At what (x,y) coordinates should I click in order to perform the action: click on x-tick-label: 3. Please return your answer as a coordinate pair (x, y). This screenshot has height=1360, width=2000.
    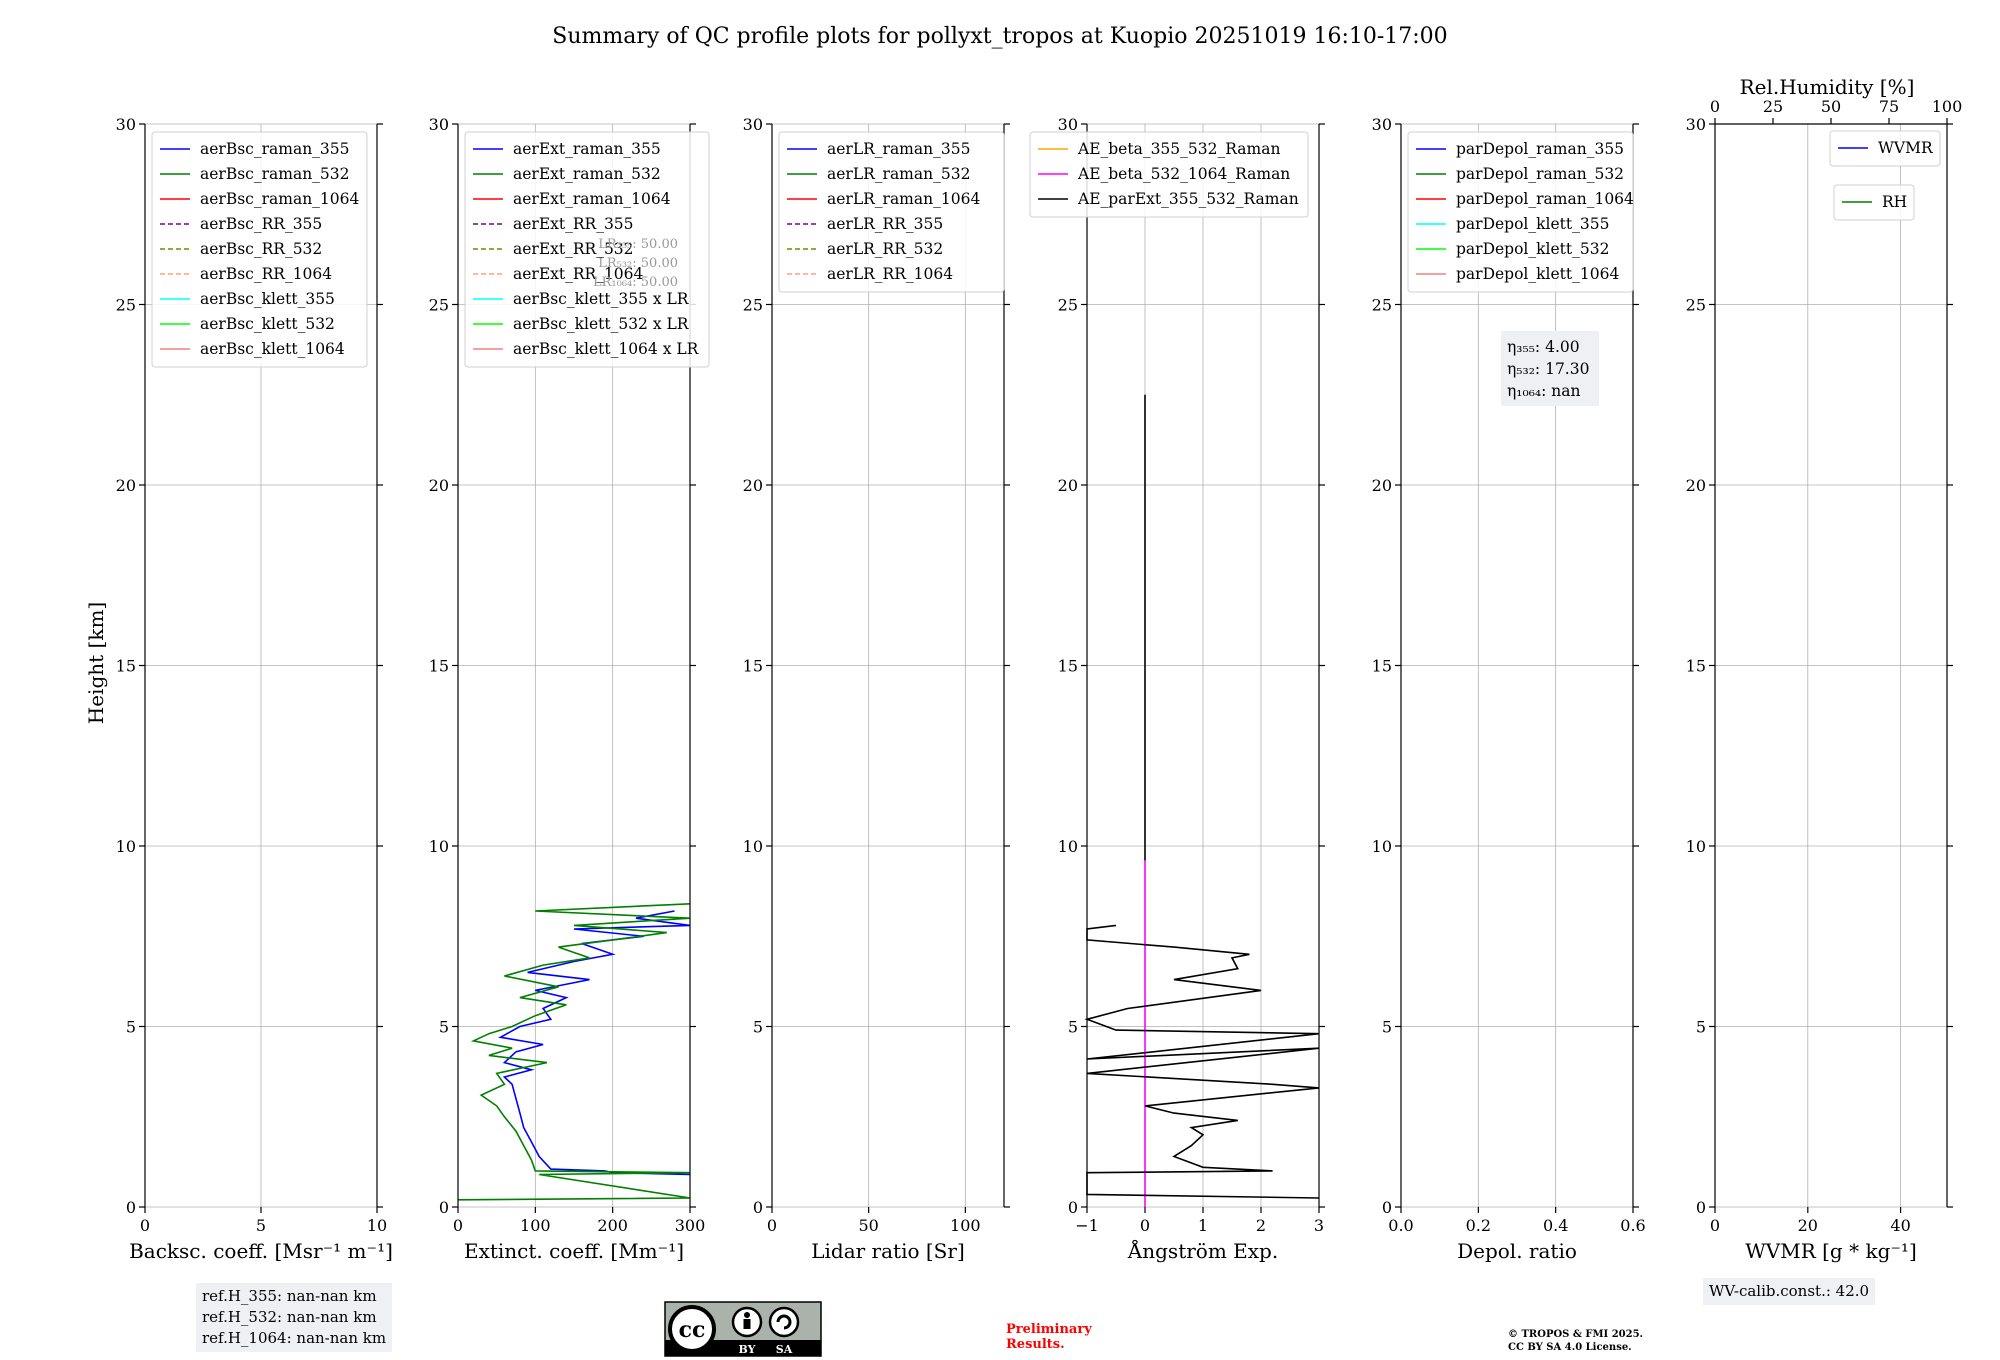
    Looking at the image, I should click on (1319, 1225).